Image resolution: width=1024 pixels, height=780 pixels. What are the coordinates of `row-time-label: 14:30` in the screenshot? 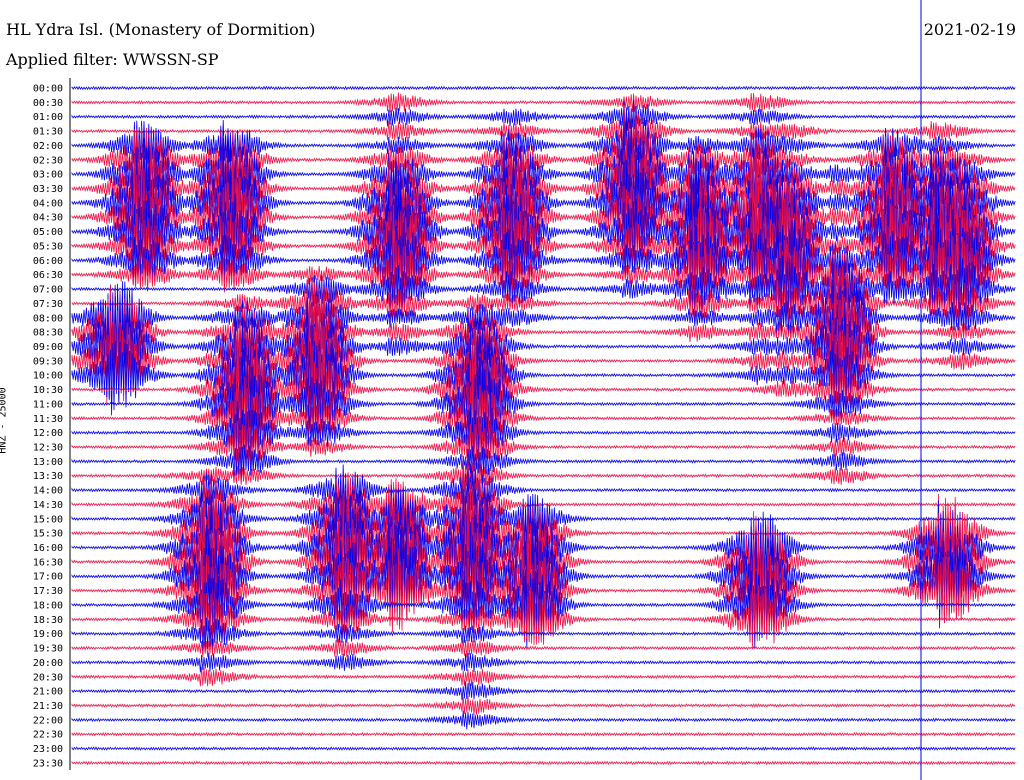 It's located at (48, 505).